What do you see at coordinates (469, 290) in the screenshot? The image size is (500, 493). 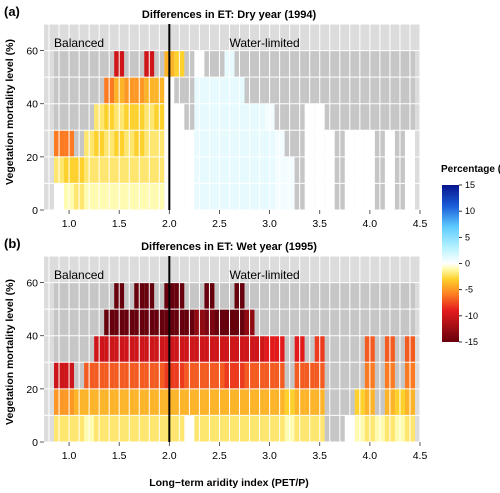 I see `colorbar-tick-label: -5` at bounding box center [469, 290].